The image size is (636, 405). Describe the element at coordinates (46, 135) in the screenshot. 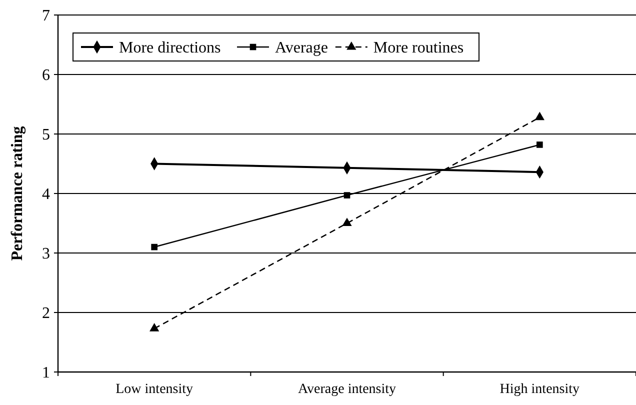

I see `y-tick-label: 5` at that location.